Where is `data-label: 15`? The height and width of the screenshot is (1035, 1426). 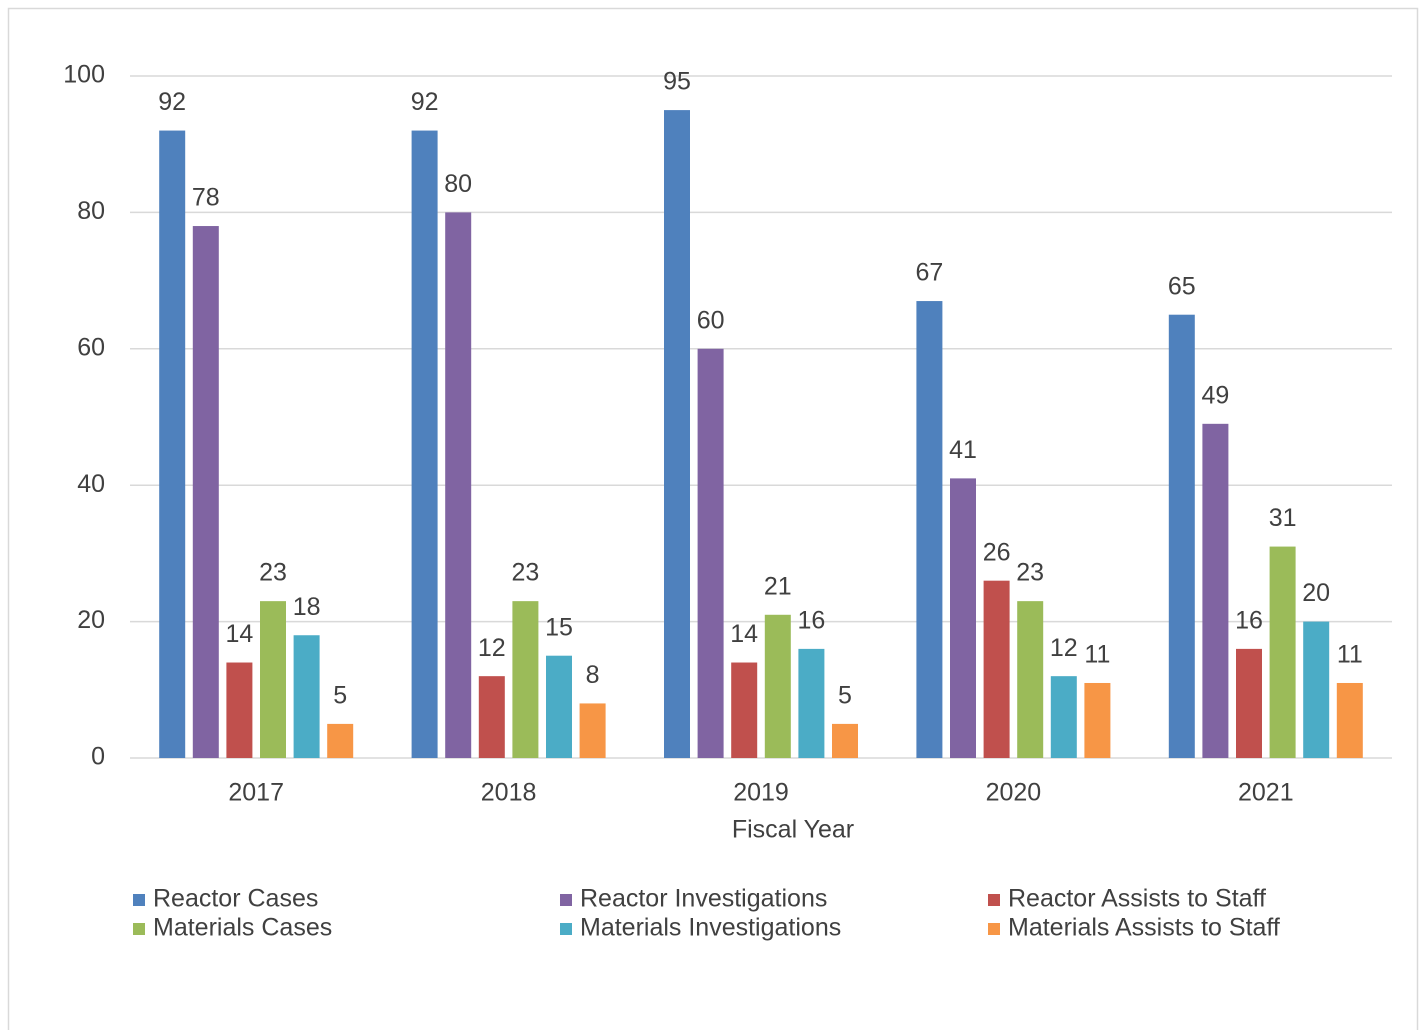
data-label: 15 is located at coordinates (559, 627).